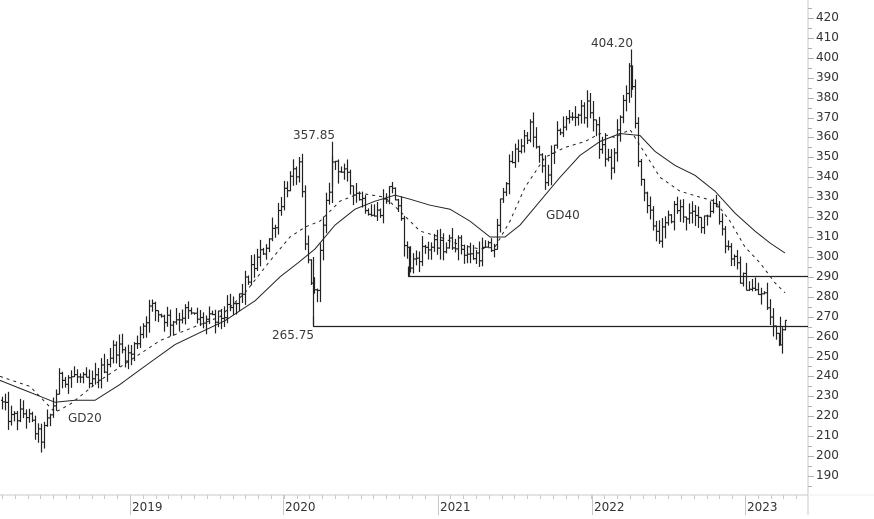  I want to click on y-tick-label: 210, so click(827, 435).